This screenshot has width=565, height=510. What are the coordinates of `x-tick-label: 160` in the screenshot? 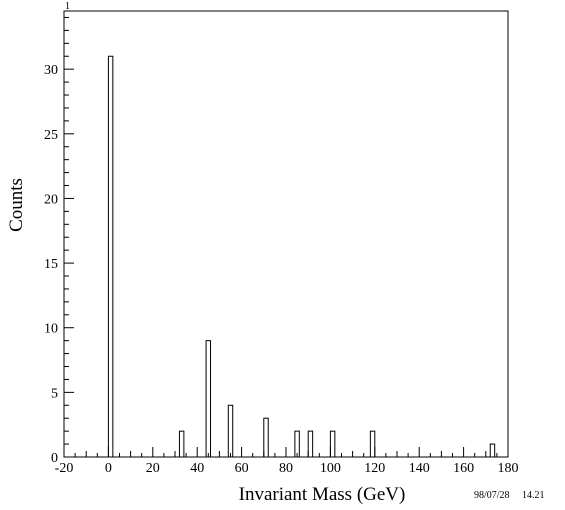 It's located at (463, 468).